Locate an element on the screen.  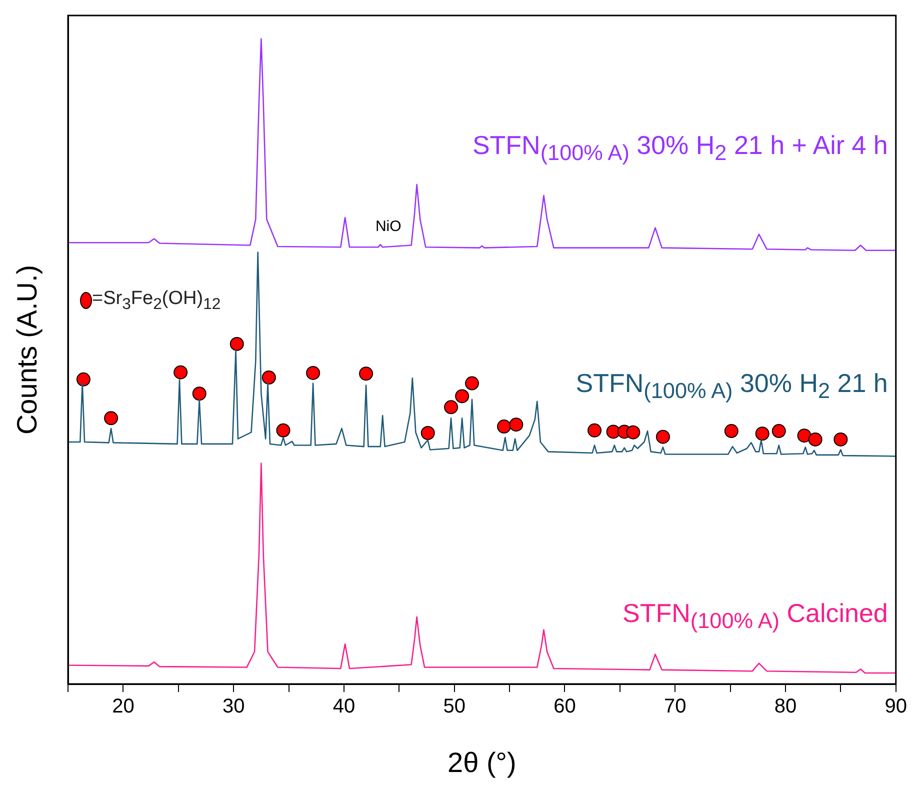
x-tick-label: 60 is located at coordinates (565, 707).